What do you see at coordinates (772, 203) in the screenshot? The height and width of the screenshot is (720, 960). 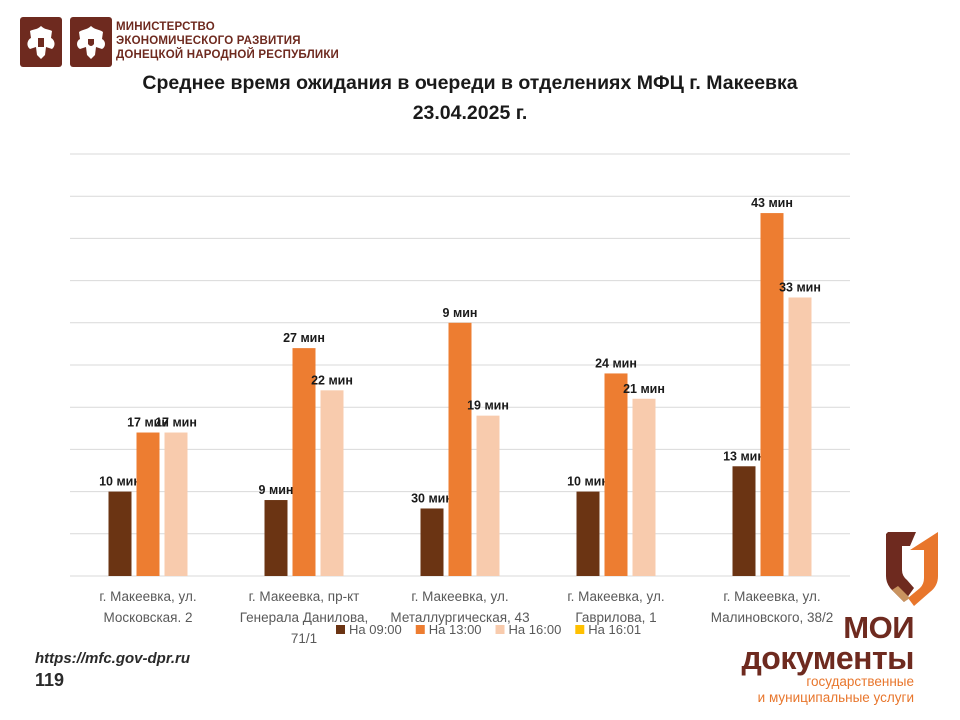 I see `data-label: 43 мин` at bounding box center [772, 203].